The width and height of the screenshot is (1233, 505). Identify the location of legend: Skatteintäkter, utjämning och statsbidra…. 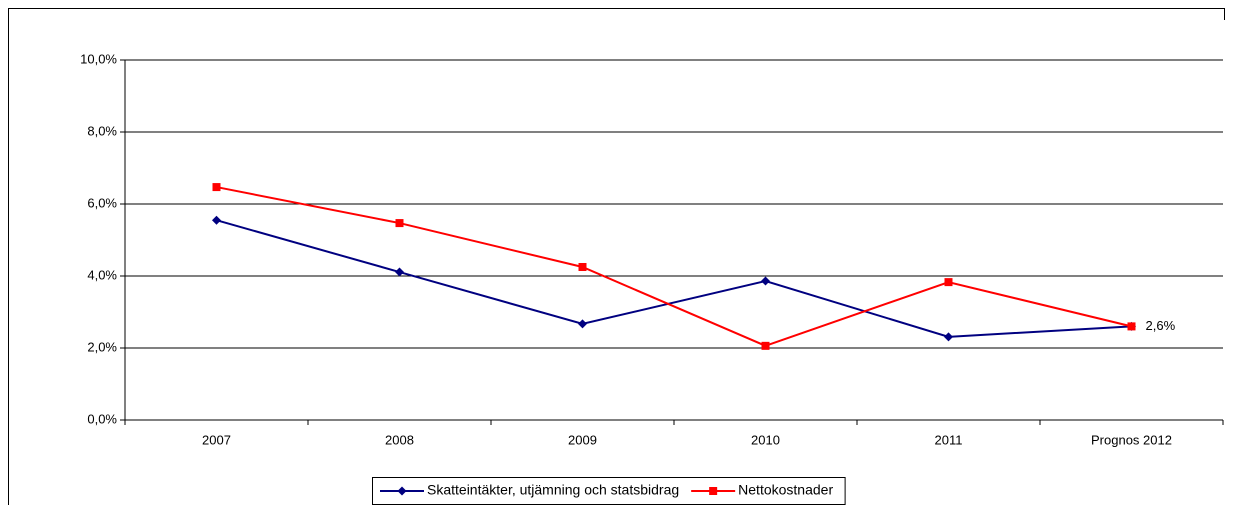
(609, 491).